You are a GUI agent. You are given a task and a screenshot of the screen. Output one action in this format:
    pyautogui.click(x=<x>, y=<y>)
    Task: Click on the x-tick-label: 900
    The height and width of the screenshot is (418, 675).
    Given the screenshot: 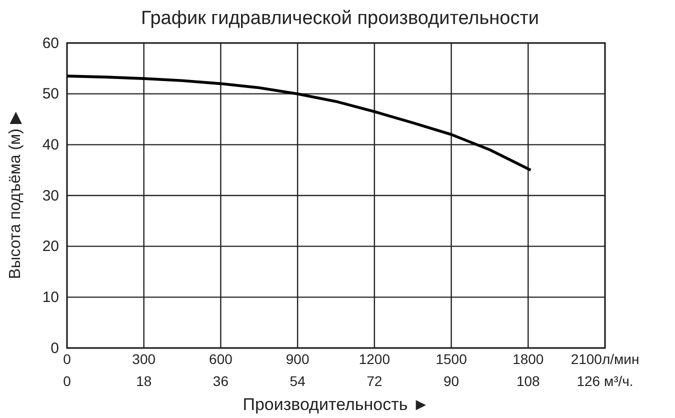 What is the action you would take?
    pyautogui.click(x=298, y=358)
    